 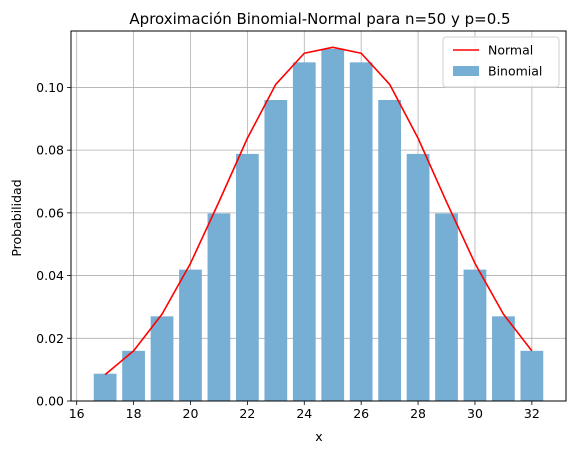 I want to click on y-axis-label: Probabilidad, so click(x=16, y=217).